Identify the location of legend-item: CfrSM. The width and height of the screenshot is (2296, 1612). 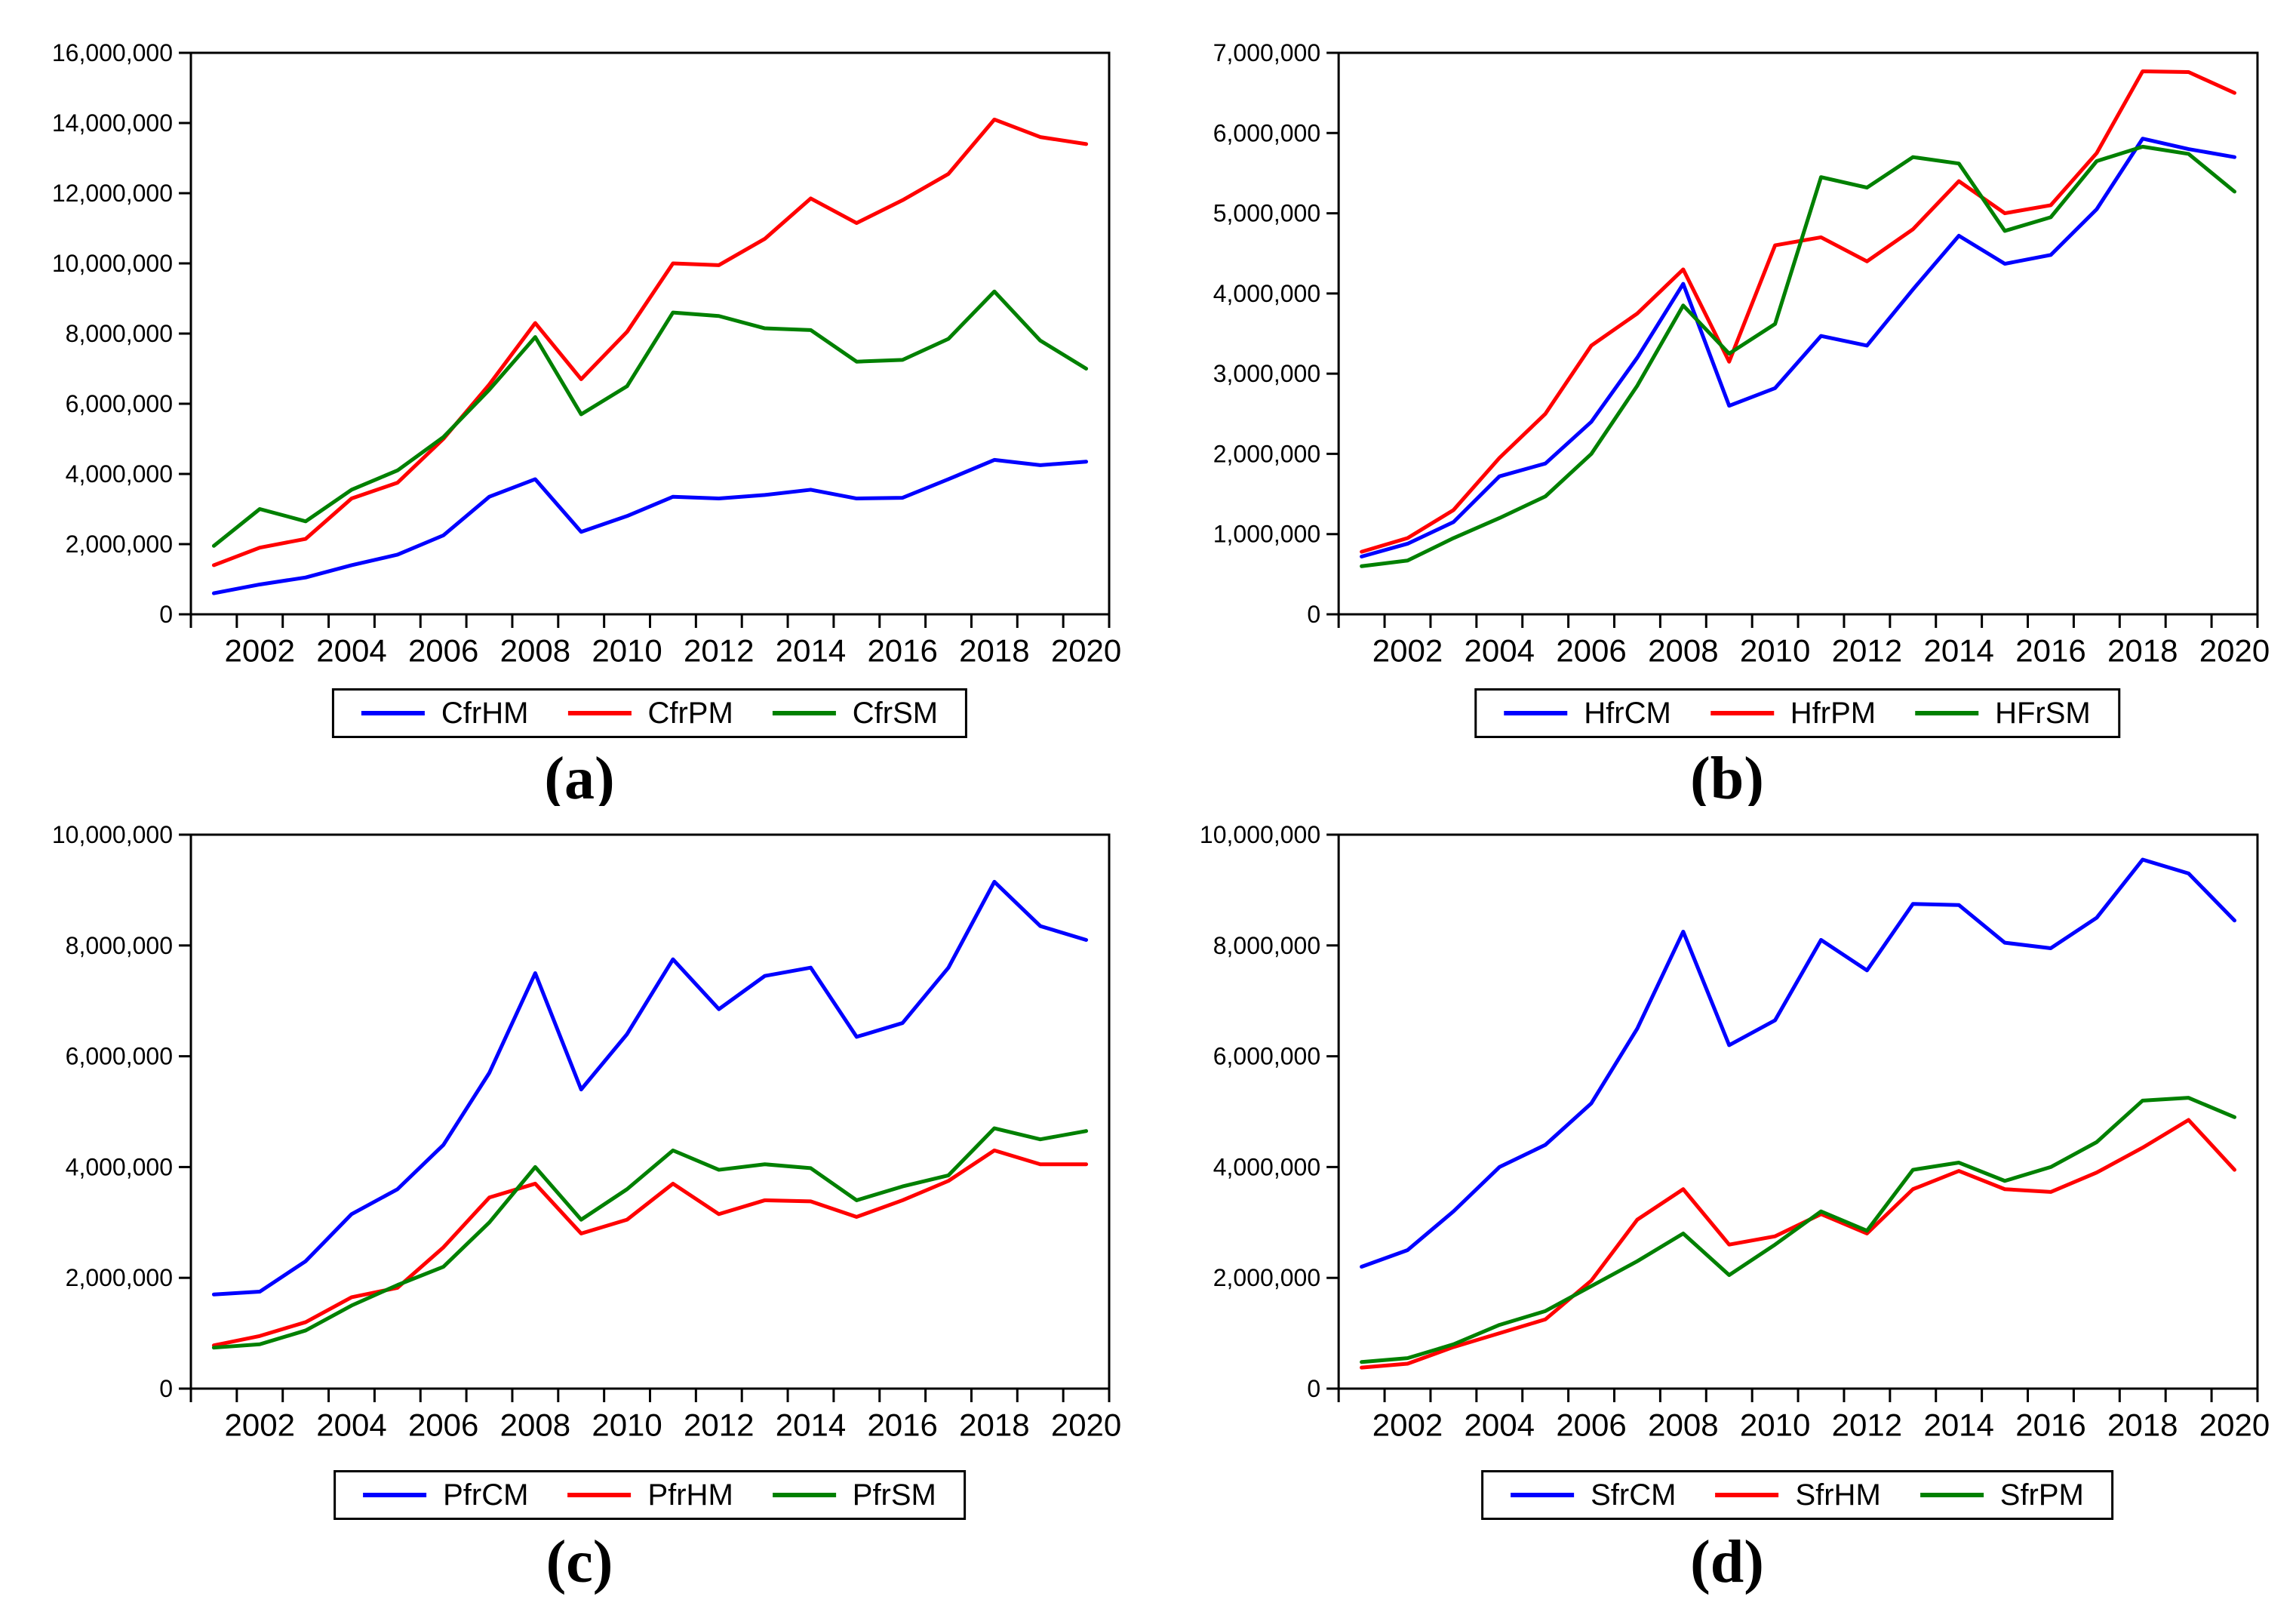
(855, 713).